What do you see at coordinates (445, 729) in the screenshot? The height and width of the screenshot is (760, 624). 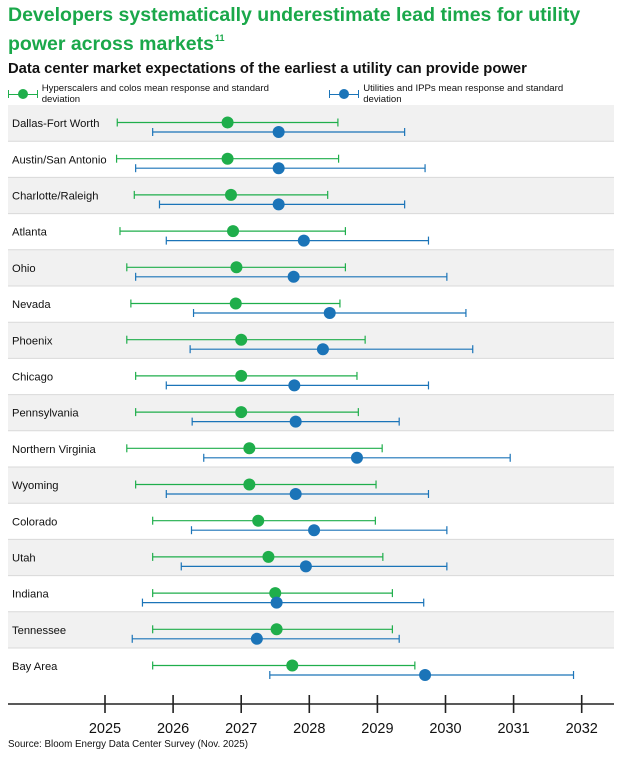 I see `x-tick-label: 2030` at bounding box center [445, 729].